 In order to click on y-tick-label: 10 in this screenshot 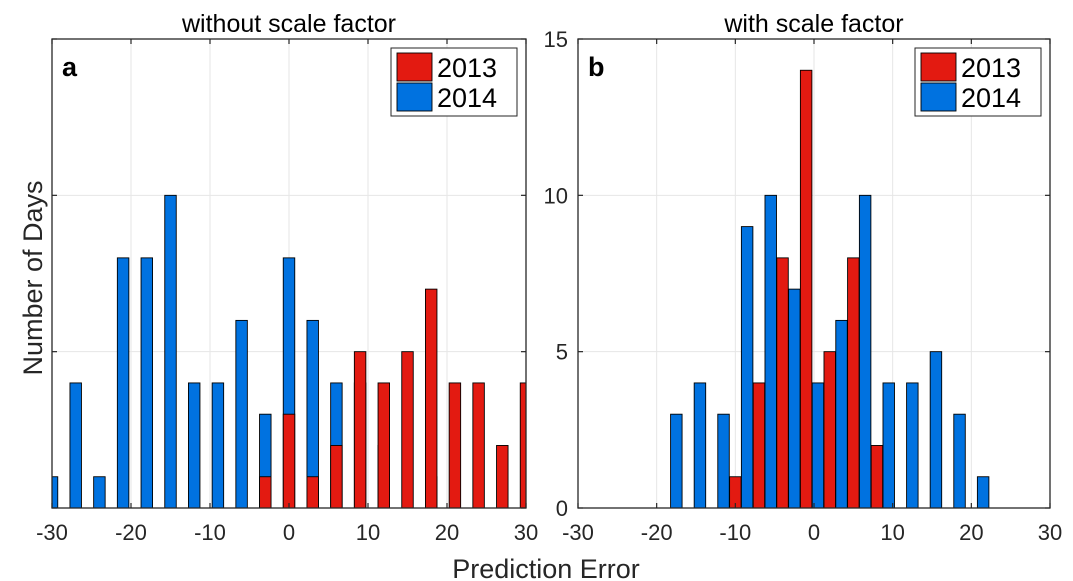, I will do `click(556, 195)`.